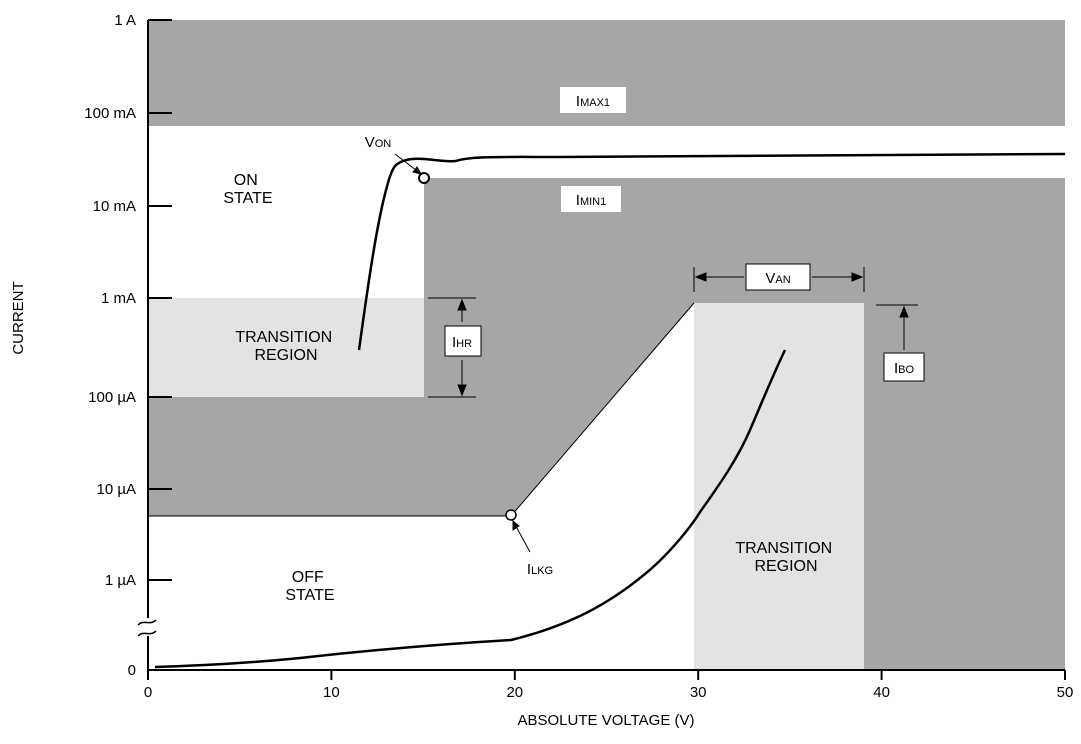 This screenshot has width=1081, height=744. Describe the element at coordinates (148, 692) in the screenshot. I see `x-tick-label: 0` at that location.